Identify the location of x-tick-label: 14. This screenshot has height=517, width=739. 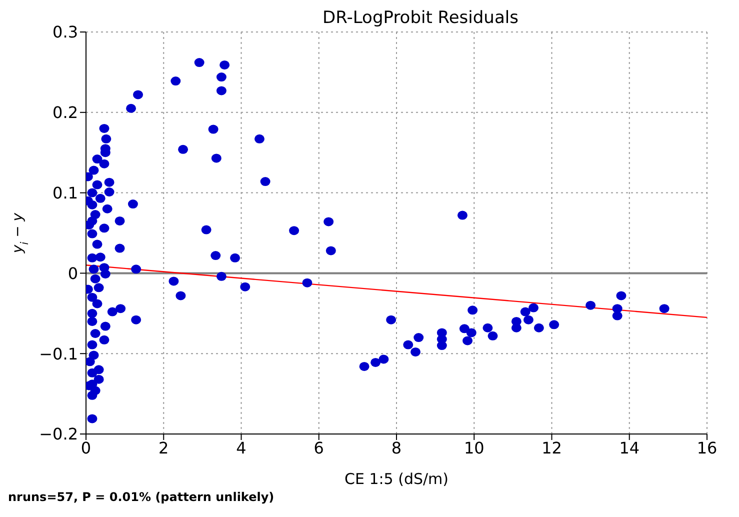
(629, 448).